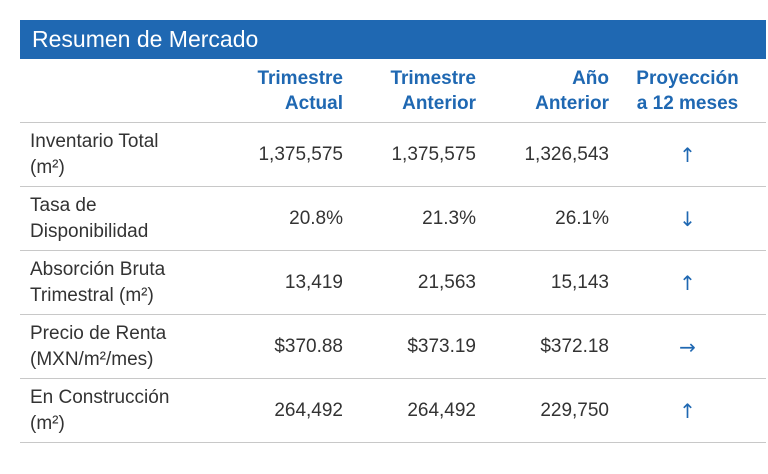  What do you see at coordinates (120, 346) in the screenshot?
I see `row-label: Precio de Renta (MXN/m²/mes)` at bounding box center [120, 346].